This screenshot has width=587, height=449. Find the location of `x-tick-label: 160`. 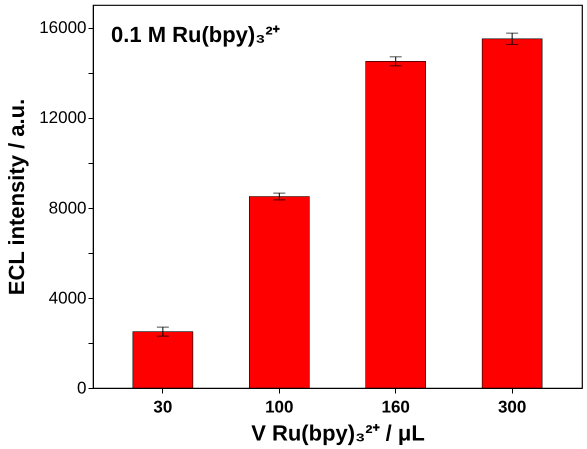

x-tick-label: 160 is located at coordinates (396, 407).